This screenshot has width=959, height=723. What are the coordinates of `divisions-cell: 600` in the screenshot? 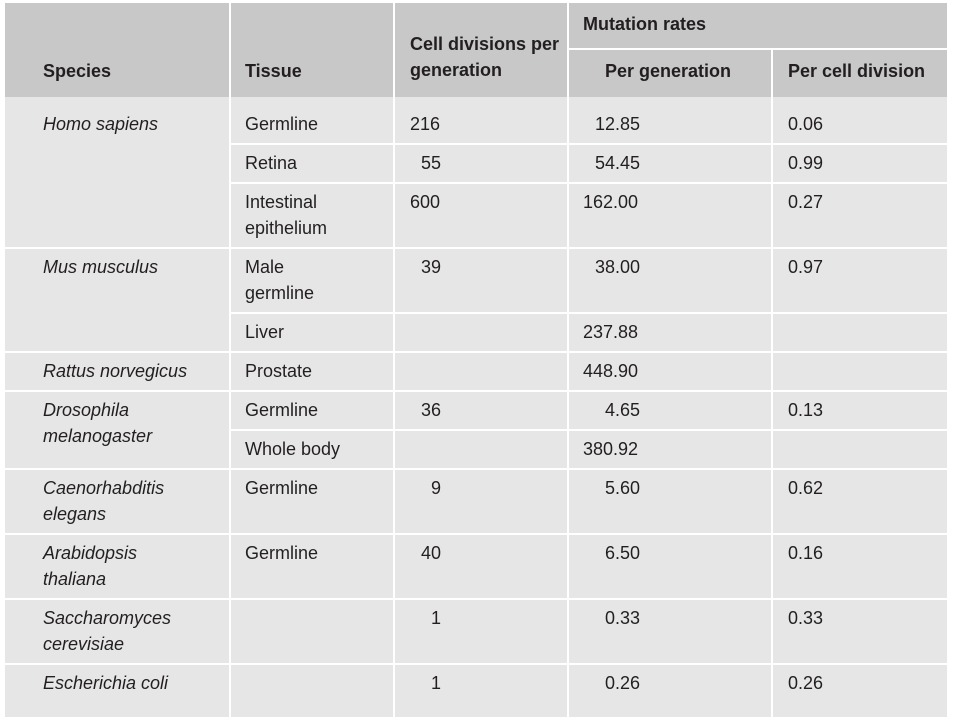 It's located at (425, 202).